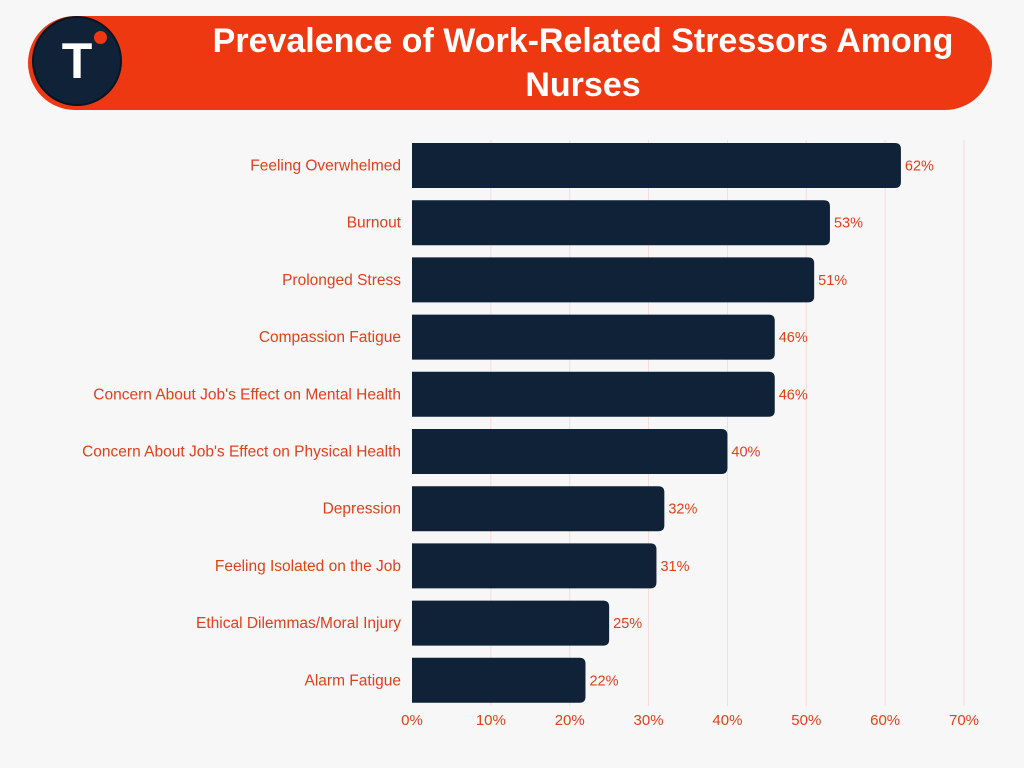  I want to click on logo-dot-icon, so click(100, 37).